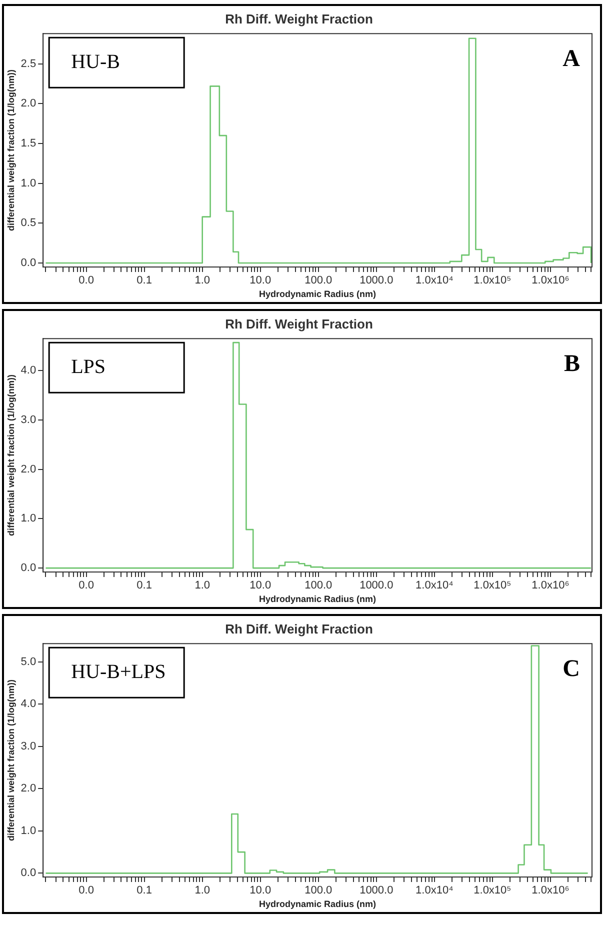 The width and height of the screenshot is (608, 940). I want to click on y-tick-label: 5.0, so click(28, 662).